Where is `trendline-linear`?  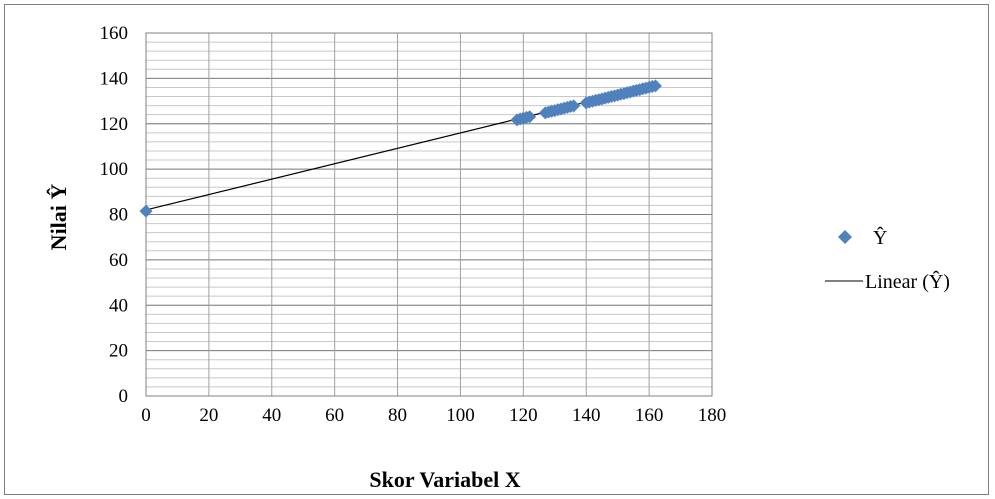
trendline-linear is located at coordinates (400, 147).